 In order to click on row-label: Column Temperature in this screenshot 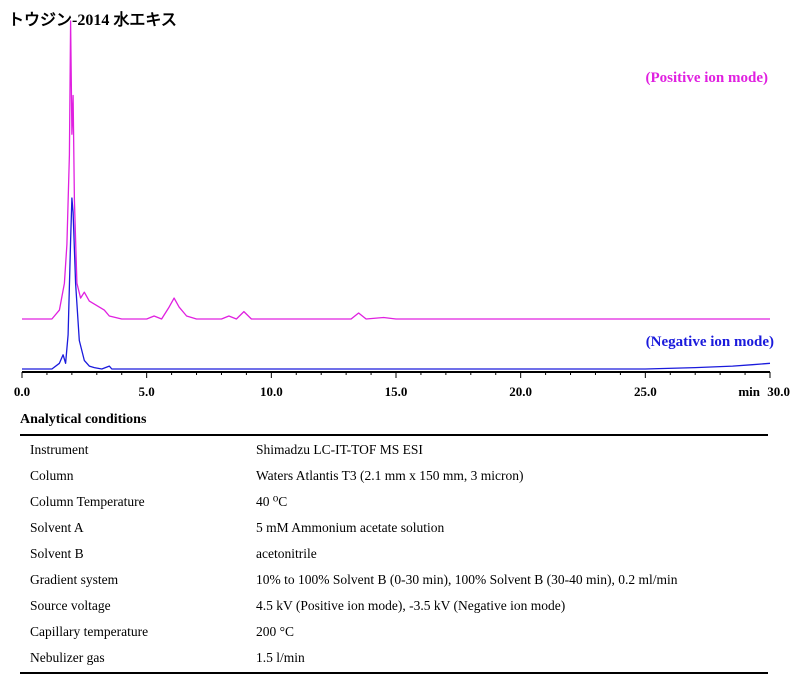, I will do `click(87, 501)`.